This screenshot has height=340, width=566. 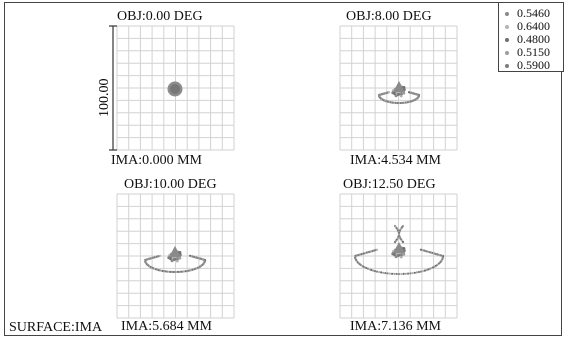 I want to click on scale-bar-label: 100.00, so click(x=104, y=98).